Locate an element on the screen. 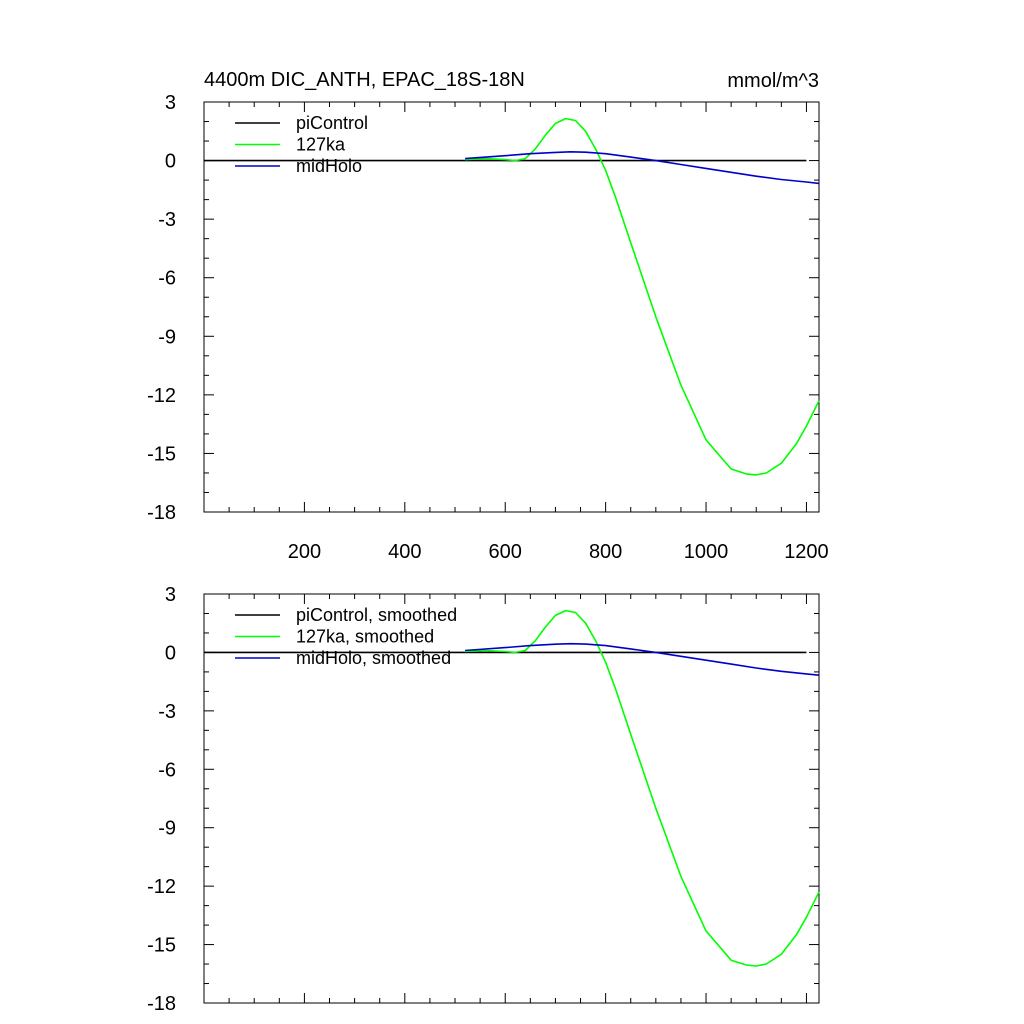 This screenshot has height=1024, width=1024. panel-title: 4400m DIC_ANTH, EPAC_18S-18N is located at coordinates (364, 80).